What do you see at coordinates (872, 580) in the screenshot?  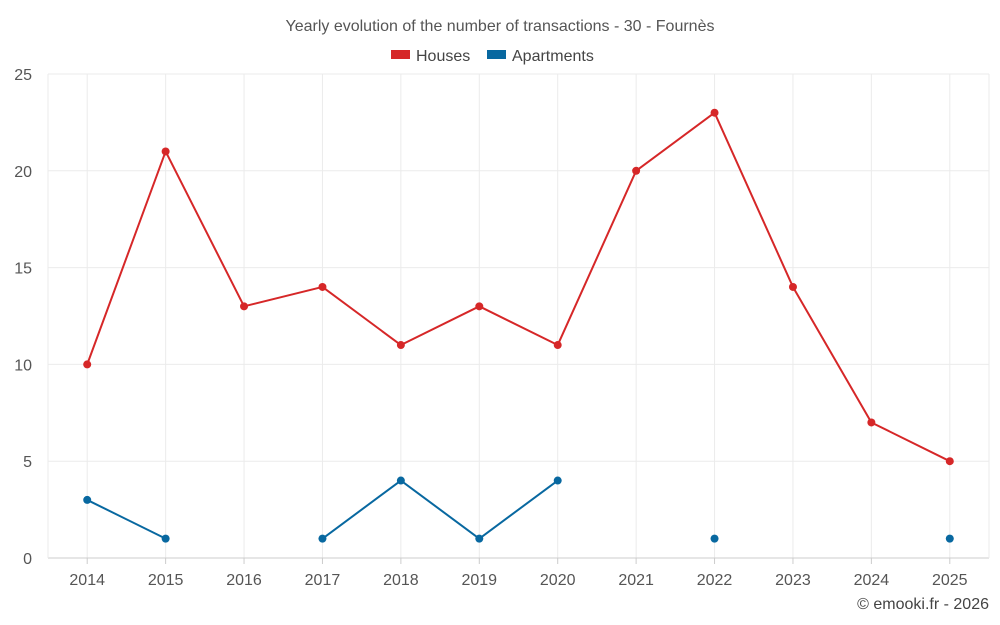 I see `x-tick-label: 2024` at bounding box center [872, 580].